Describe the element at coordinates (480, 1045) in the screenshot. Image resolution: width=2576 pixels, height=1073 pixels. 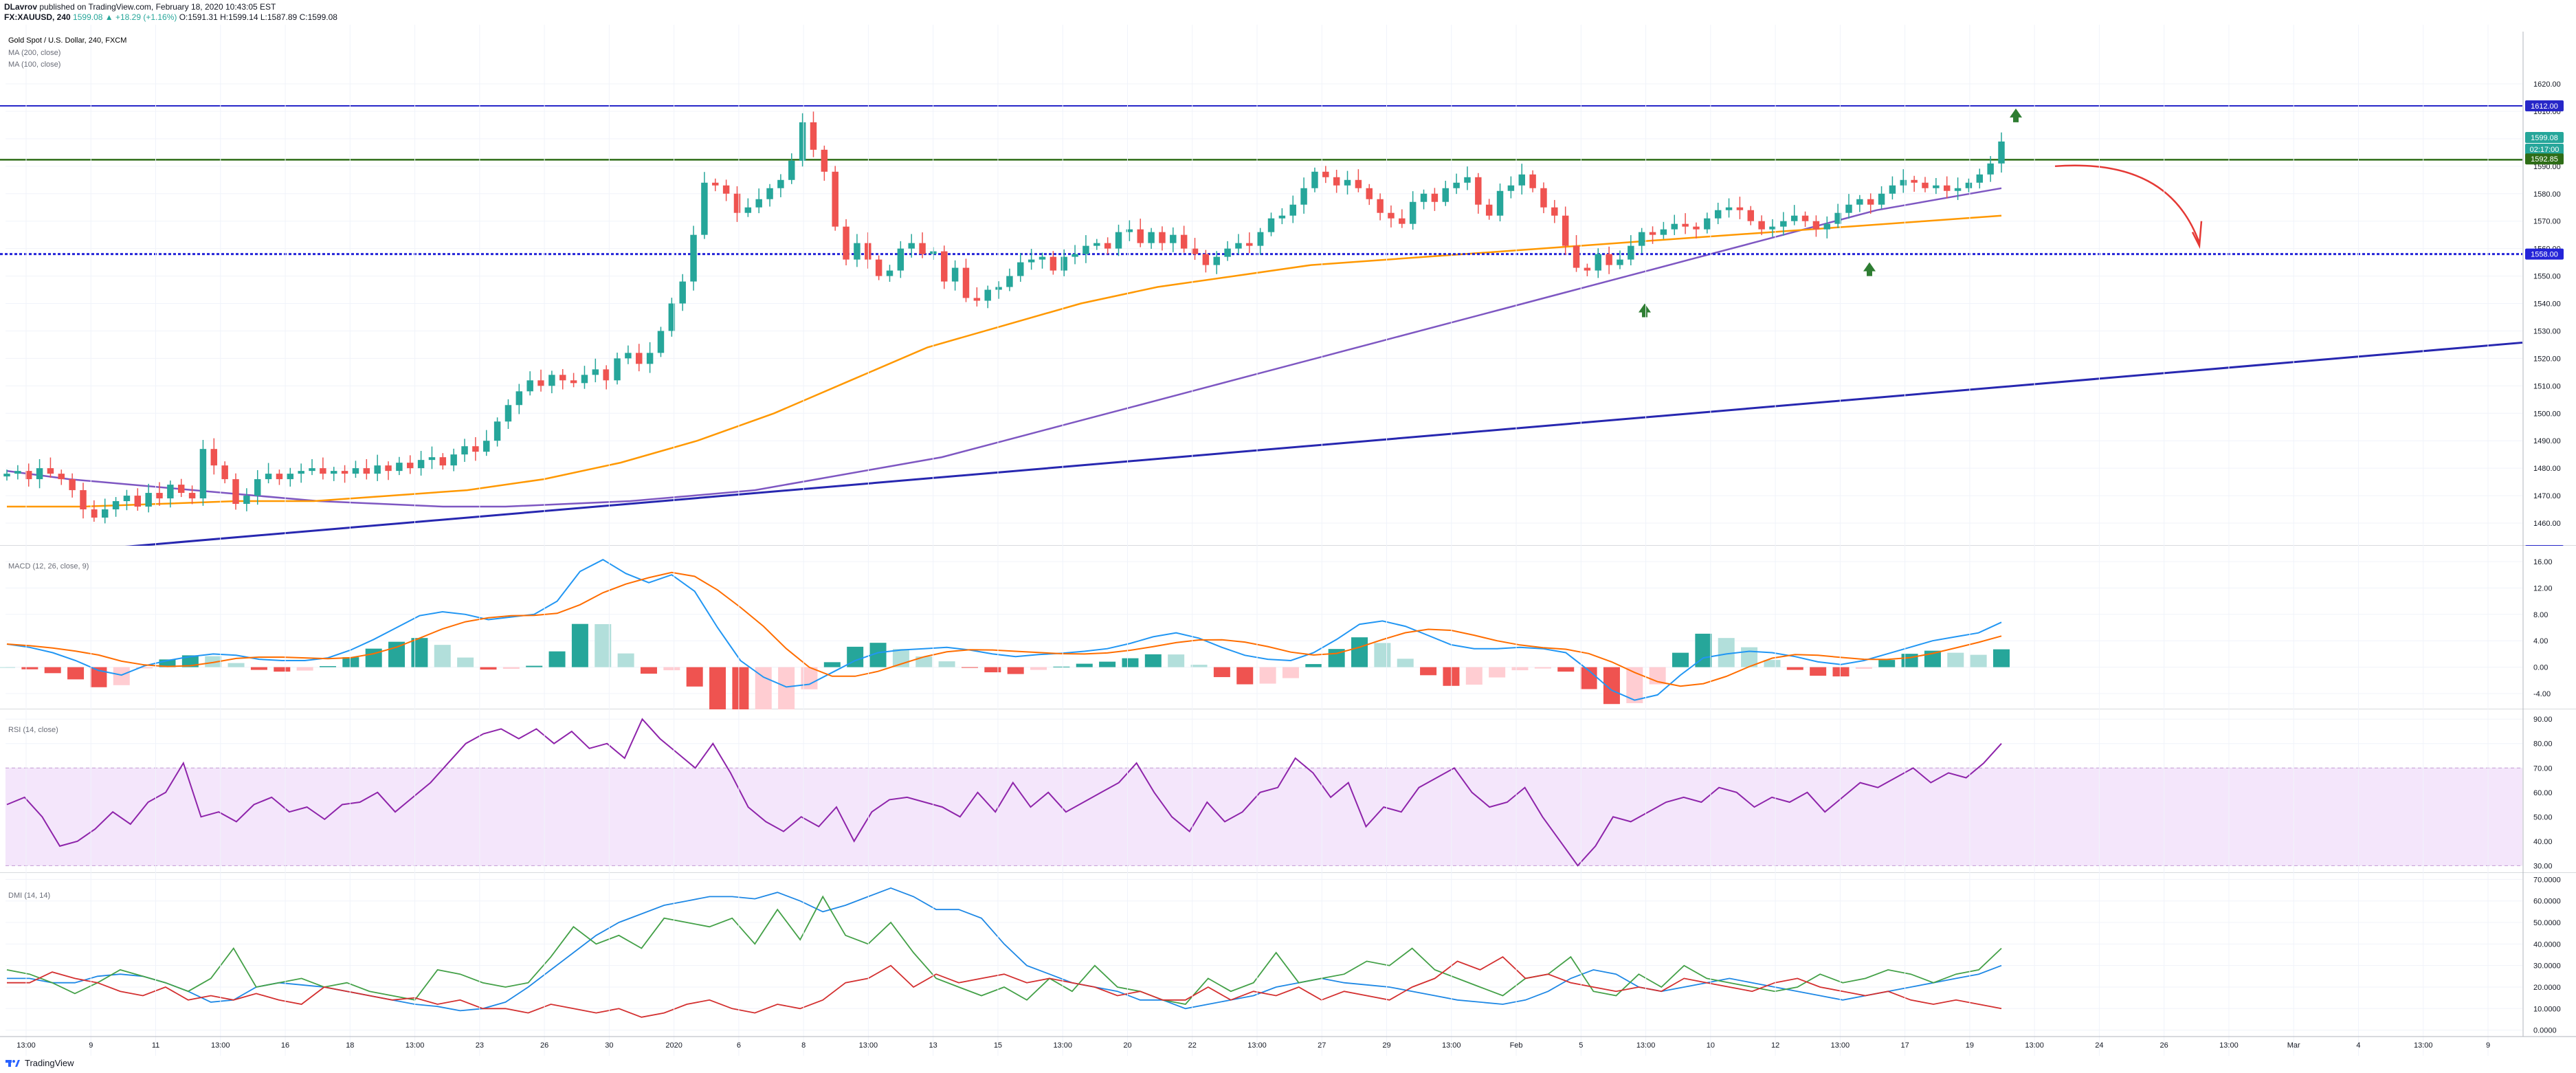
I see `time-tick-label: 23` at that location.